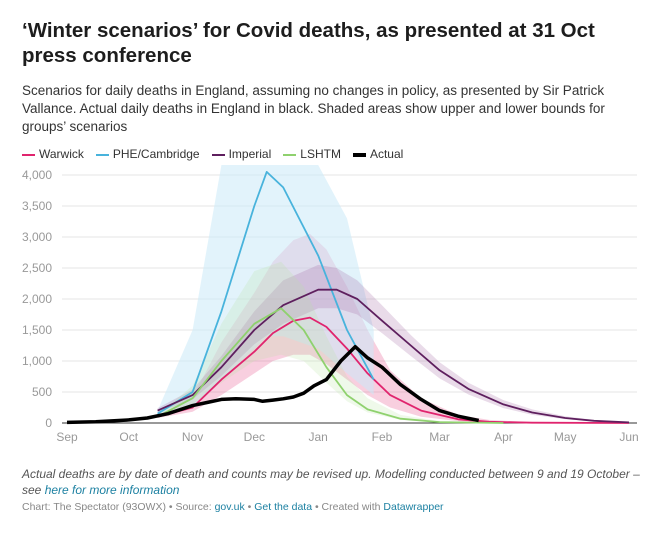 This screenshot has width=657, height=534. I want to click on x-tick-label: Jan, so click(317, 437).